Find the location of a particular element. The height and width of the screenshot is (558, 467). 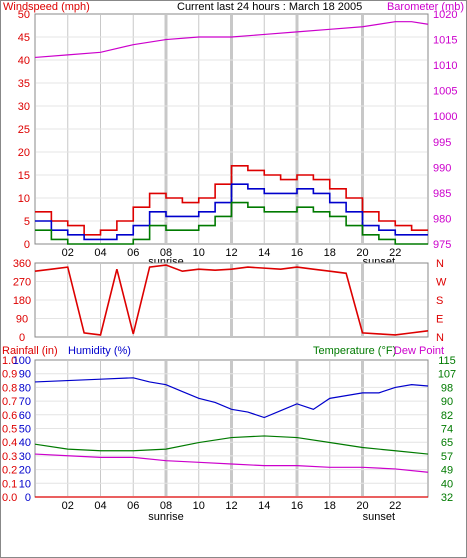

windspeed-tick-label: 35 is located at coordinates (24, 84).